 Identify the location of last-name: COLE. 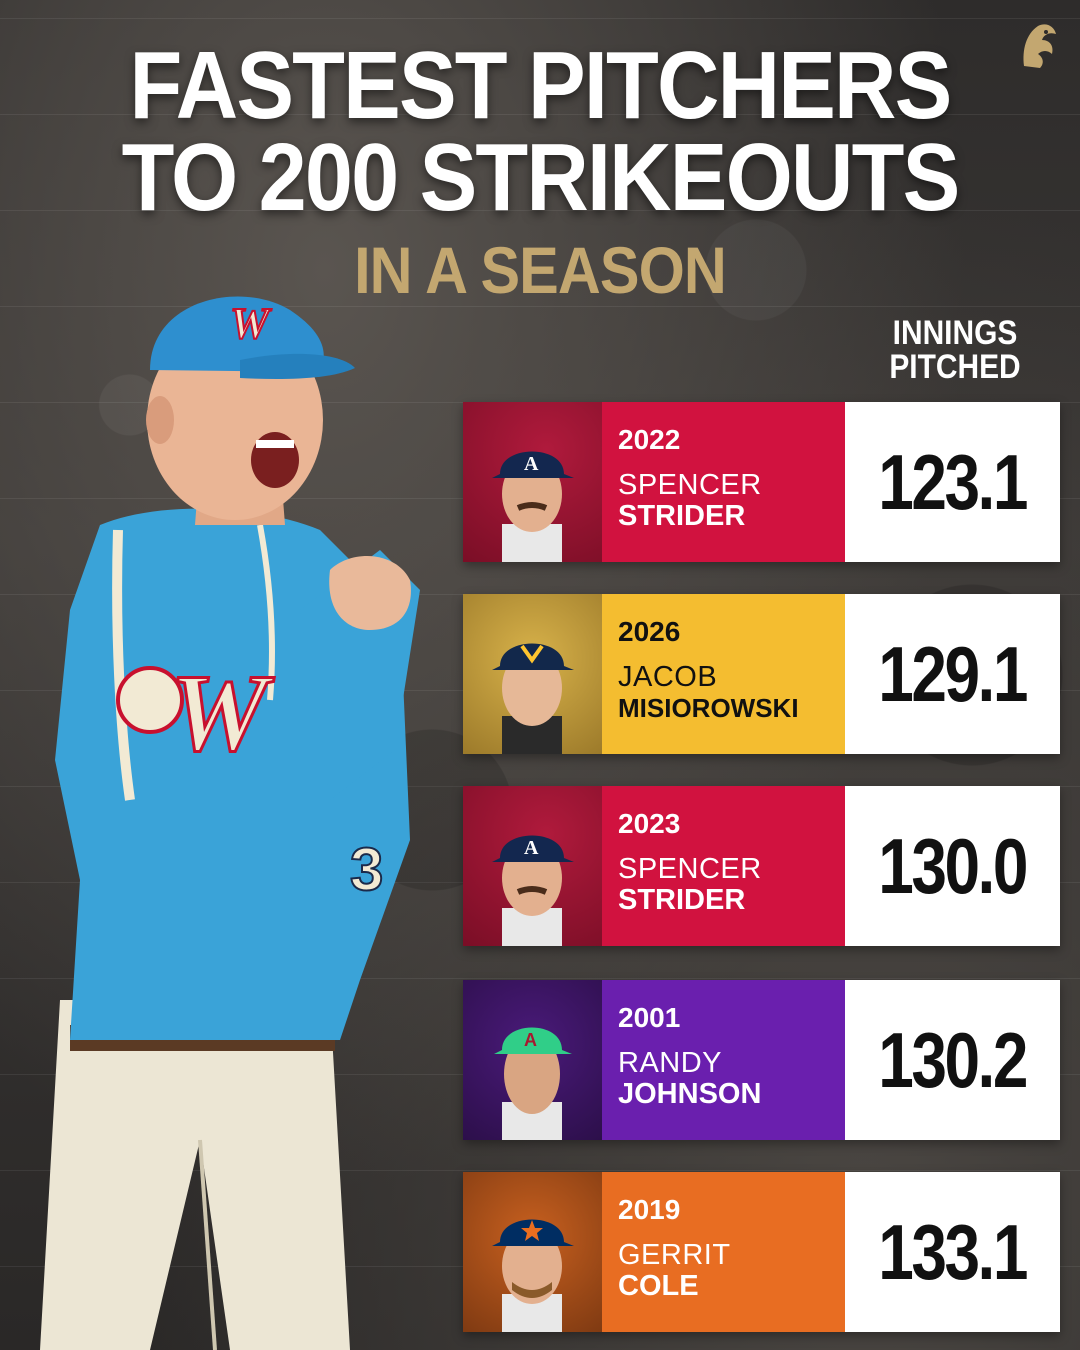
(658, 1286).